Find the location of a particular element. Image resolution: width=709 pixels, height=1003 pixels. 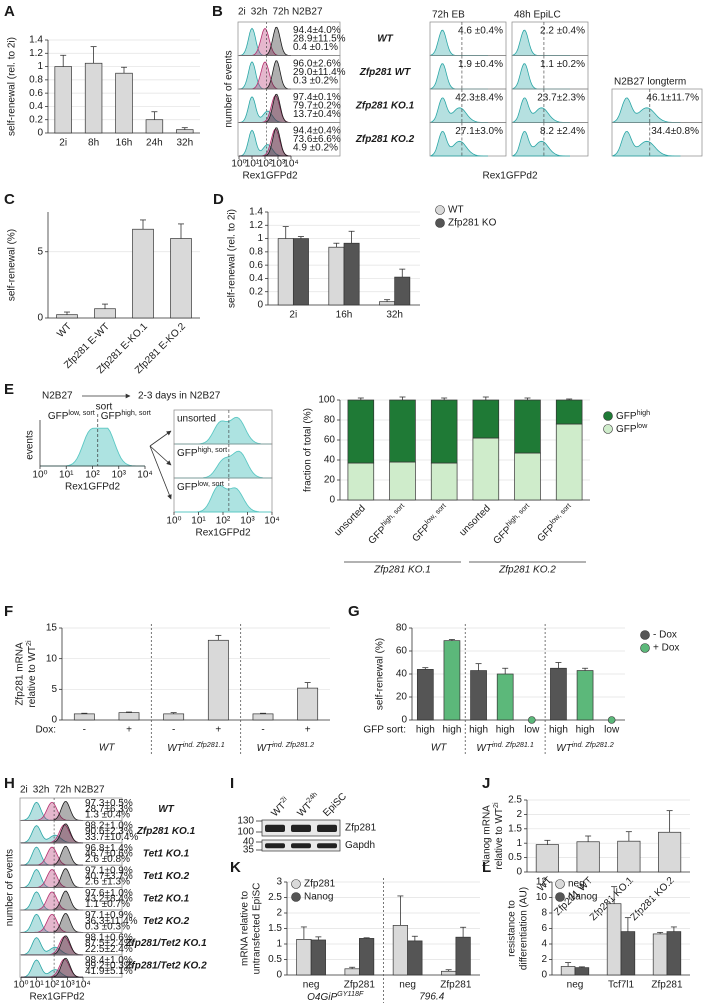

group-label: WTind. Zfp281.1 is located at coordinates (196, 747).